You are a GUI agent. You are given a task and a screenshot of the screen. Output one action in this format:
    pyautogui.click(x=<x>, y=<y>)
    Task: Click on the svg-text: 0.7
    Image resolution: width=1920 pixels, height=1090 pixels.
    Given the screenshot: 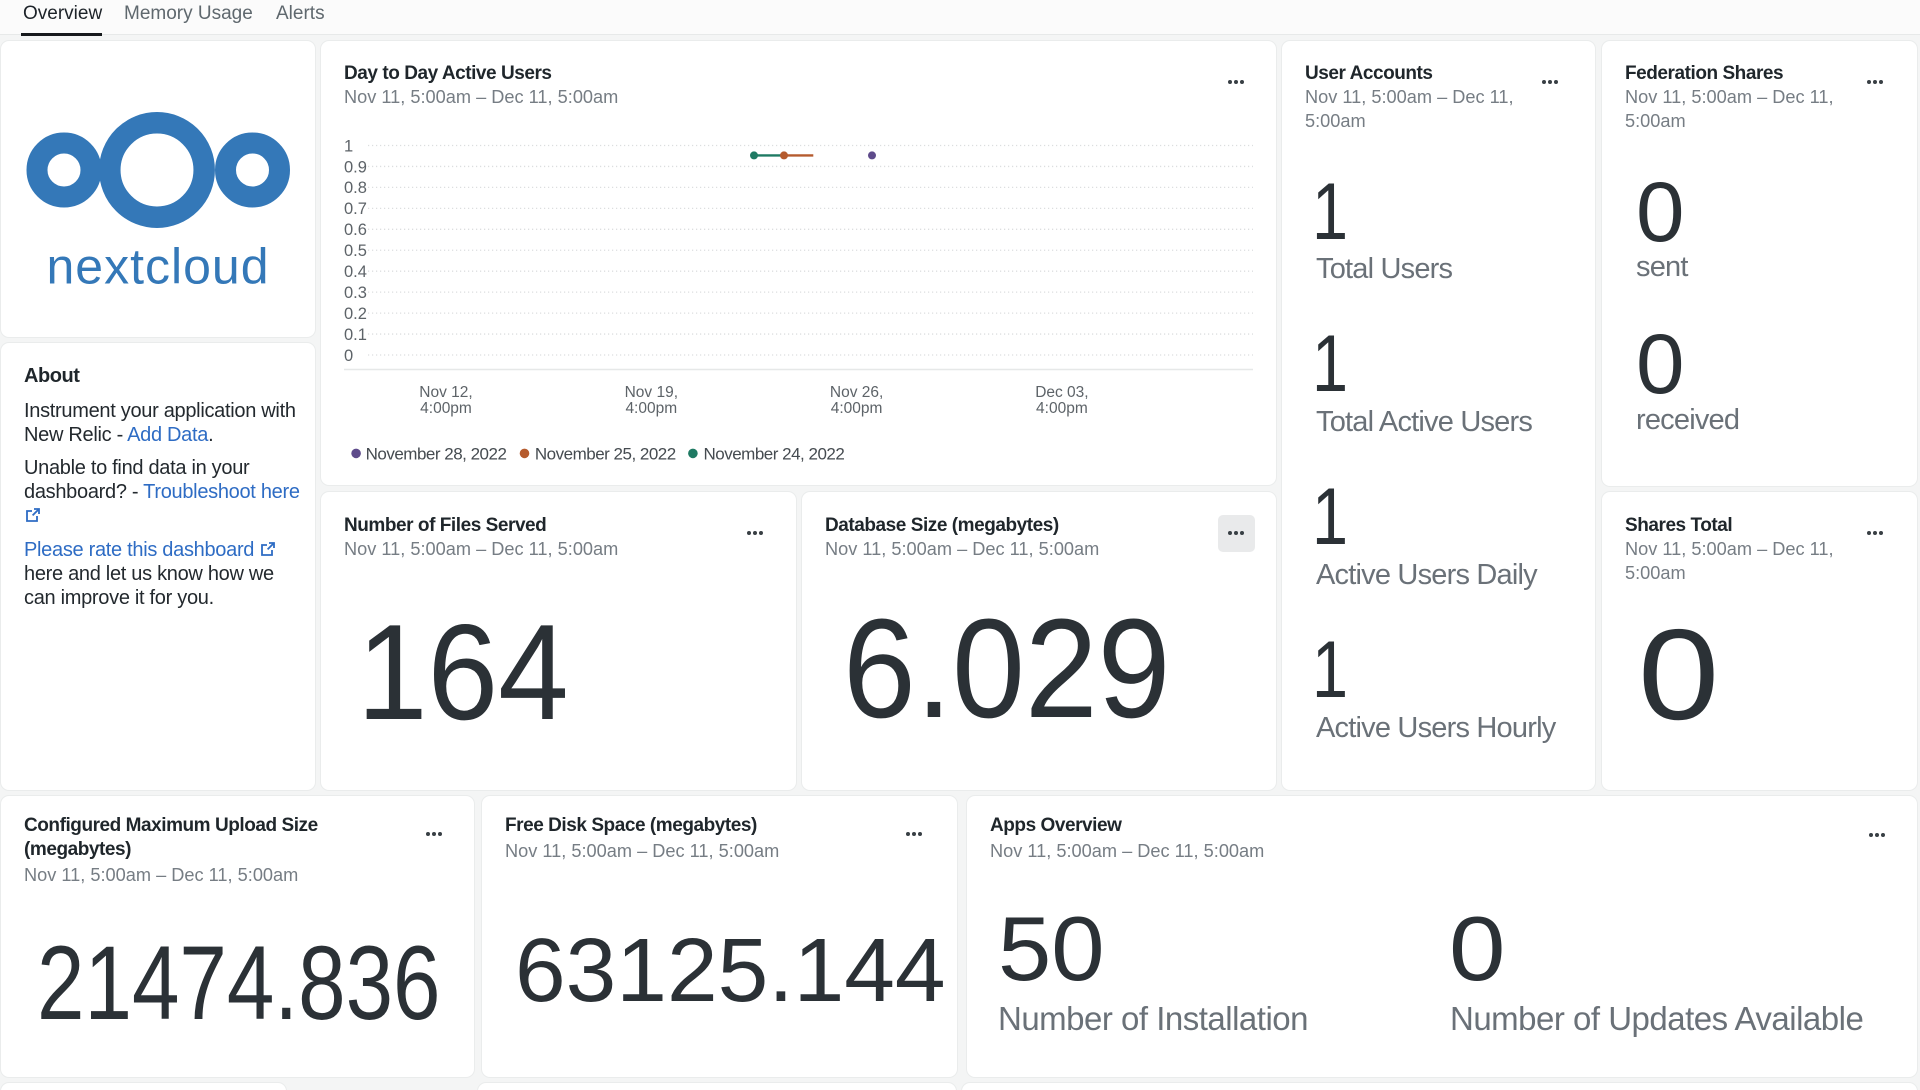 What is the action you would take?
    pyautogui.click(x=355, y=209)
    